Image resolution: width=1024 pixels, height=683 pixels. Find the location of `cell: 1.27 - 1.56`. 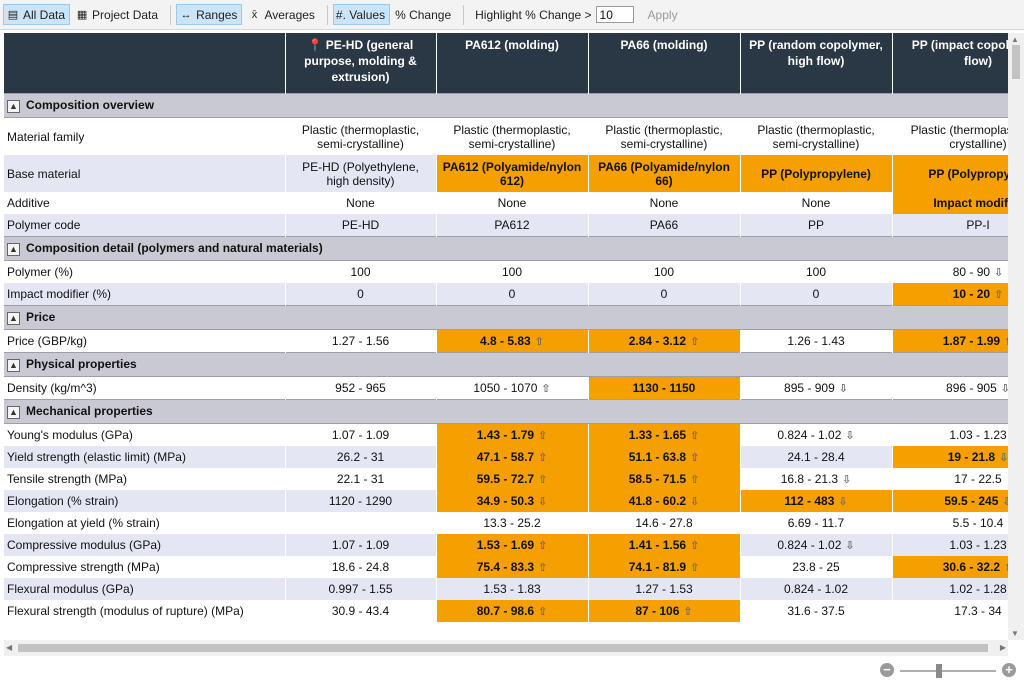

cell: 1.27 - 1.56 is located at coordinates (361, 341).